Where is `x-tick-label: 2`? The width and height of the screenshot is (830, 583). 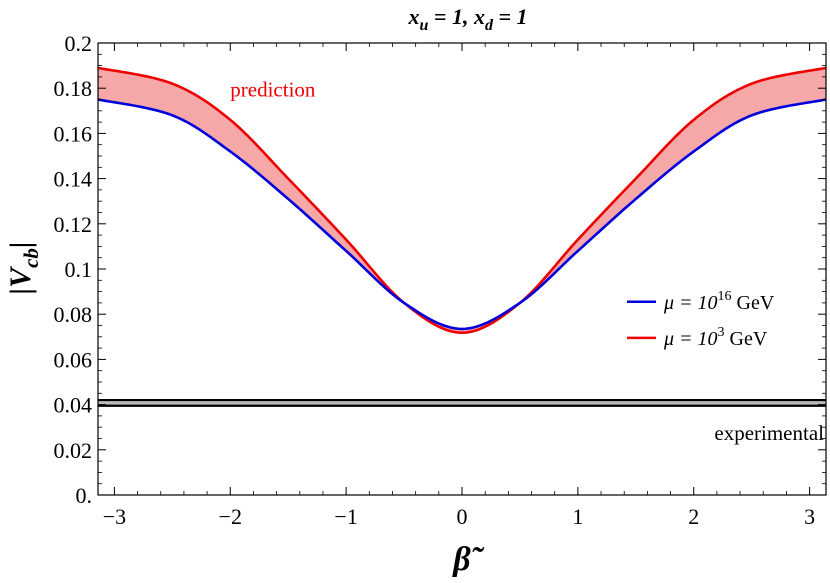 x-tick-label: 2 is located at coordinates (693, 516).